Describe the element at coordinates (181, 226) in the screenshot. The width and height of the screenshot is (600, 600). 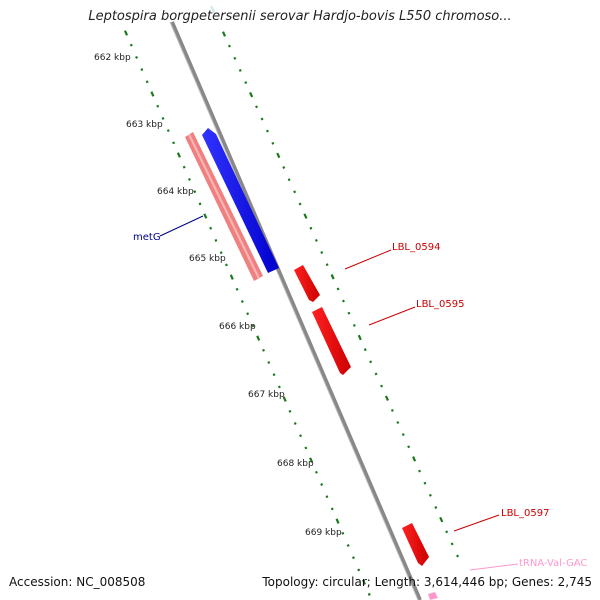
I see `gene-label-connector-metG` at that location.